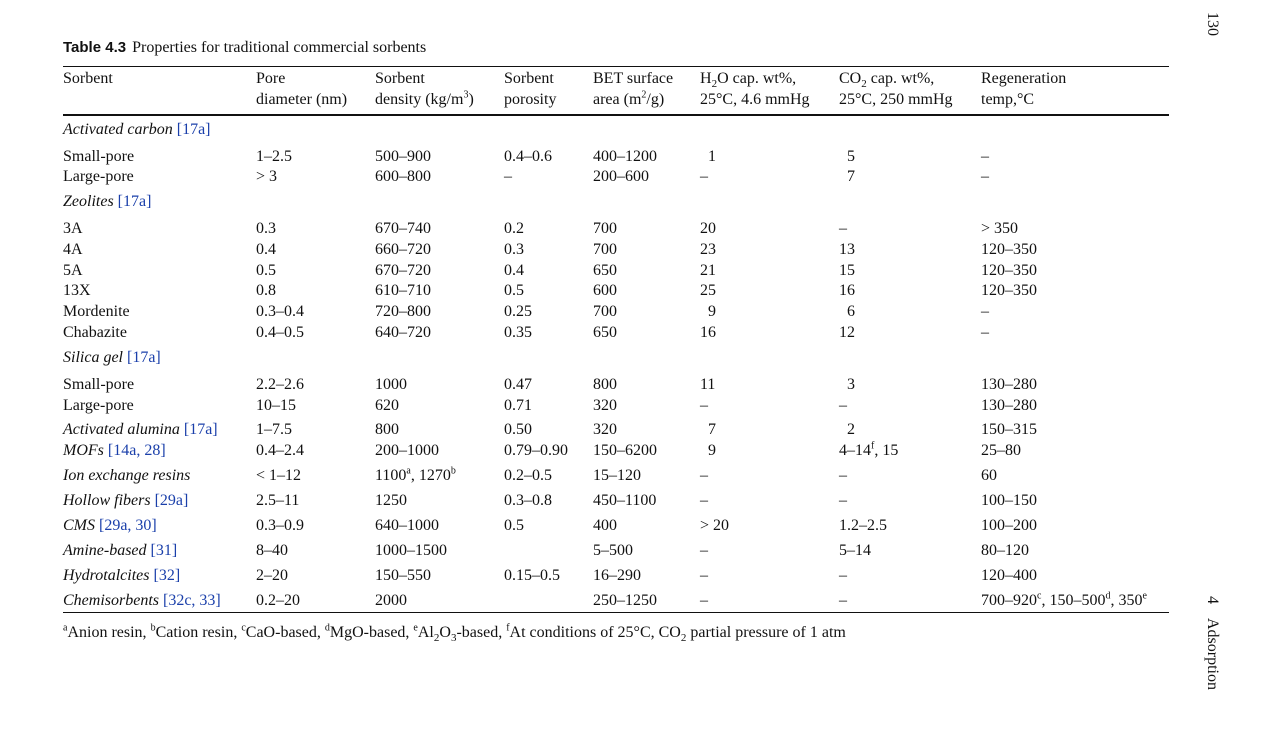 The image size is (1262, 740). I want to click on group-row: Zeolites [17a], so click(631, 201).